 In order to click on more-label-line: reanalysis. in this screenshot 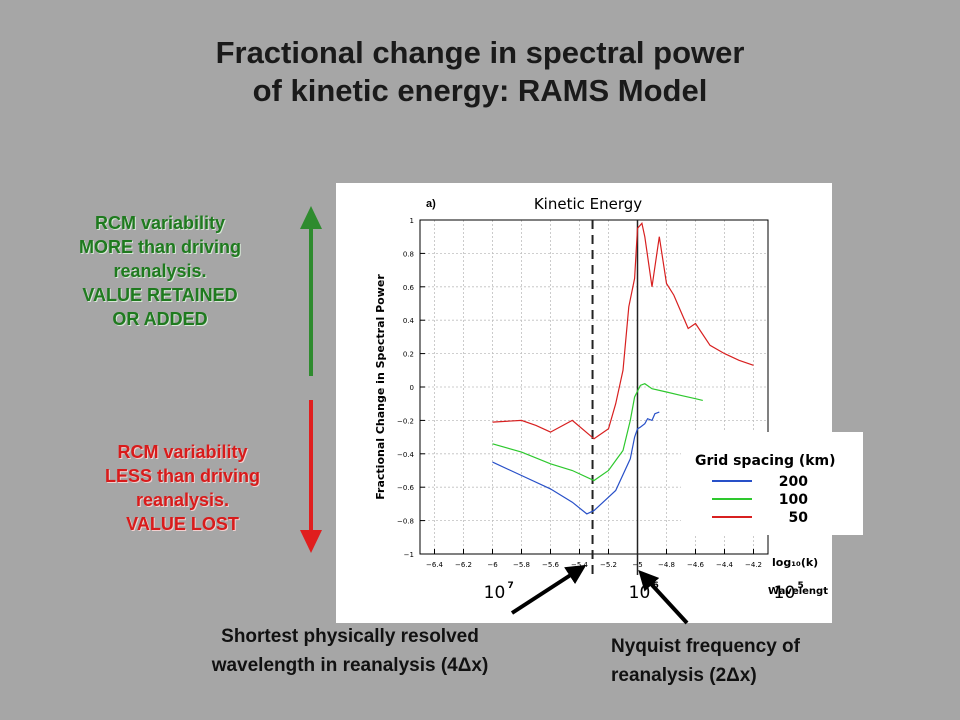, I will do `click(160, 271)`.